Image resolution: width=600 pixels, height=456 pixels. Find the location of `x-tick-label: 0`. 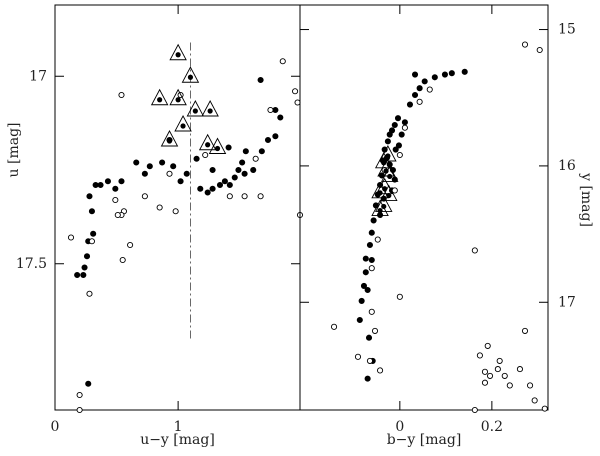

x-tick-label: 0 is located at coordinates (55, 427).